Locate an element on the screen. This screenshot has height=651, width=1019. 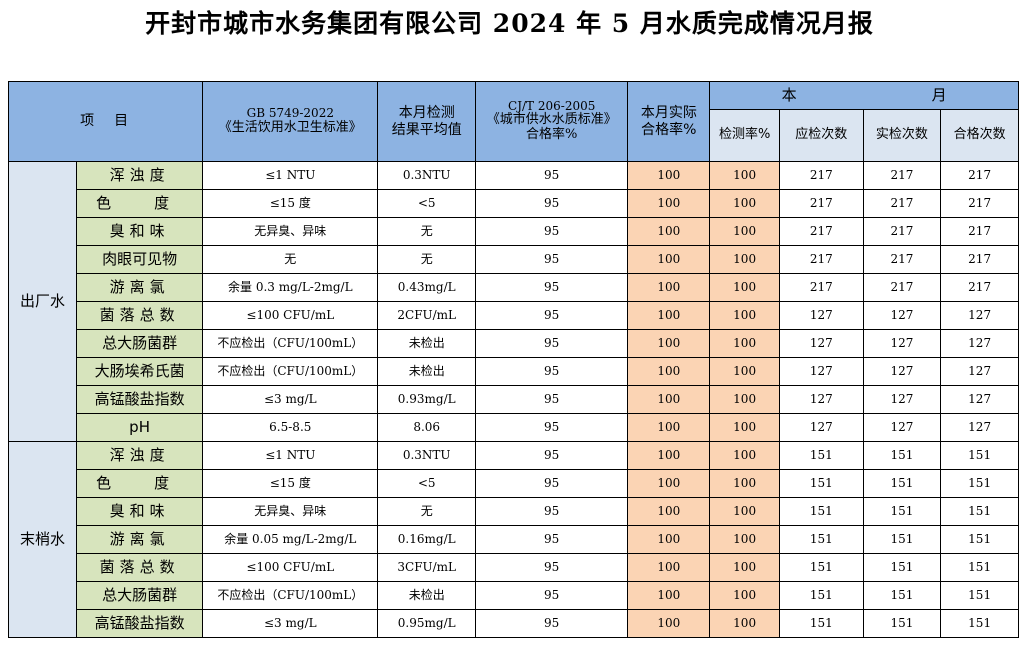
monthly-average-value: 0.95mg/L is located at coordinates (426, 623).